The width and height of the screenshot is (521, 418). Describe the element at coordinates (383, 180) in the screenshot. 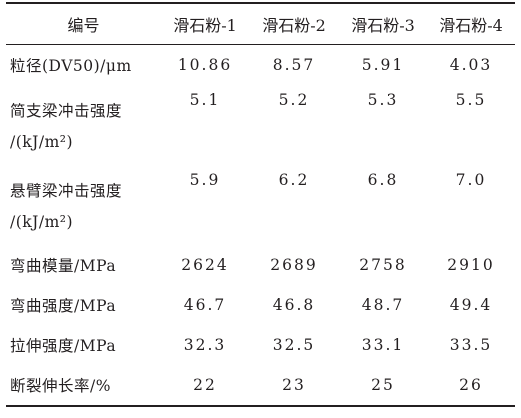

I see `table-cell: 6.8` at that location.